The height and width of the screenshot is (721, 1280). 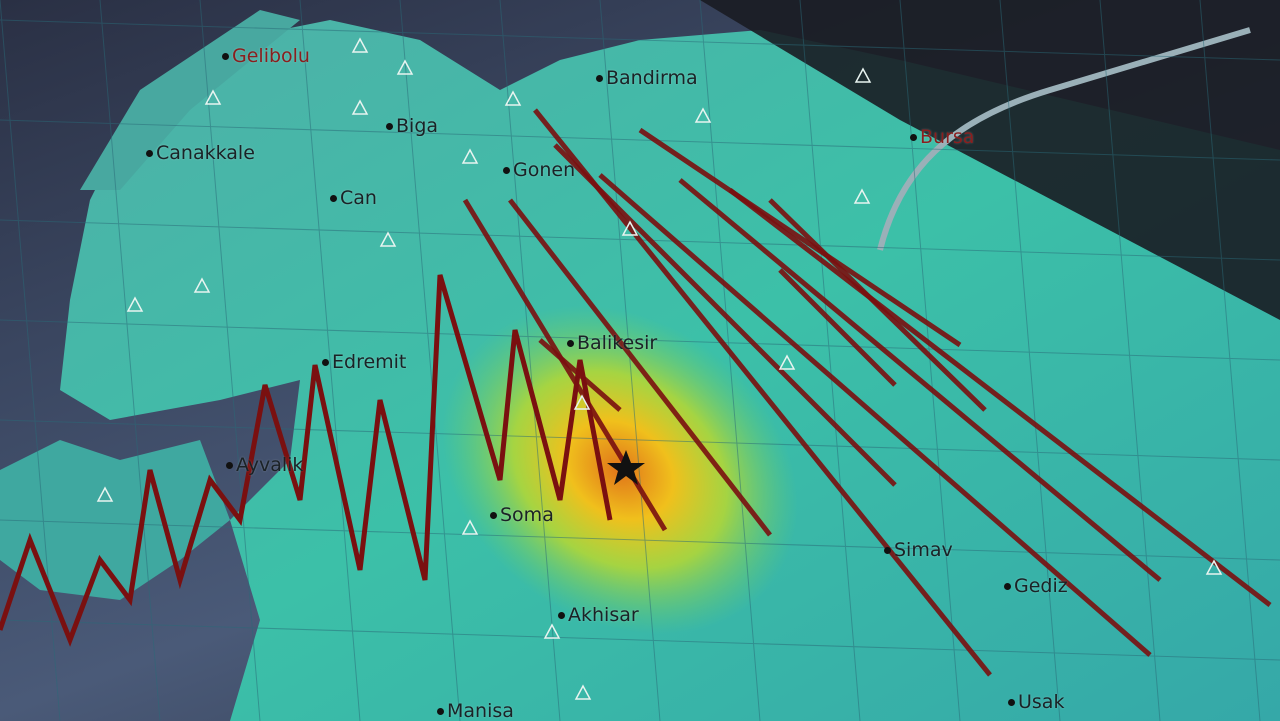 I want to click on city-label: Edremit, so click(x=364, y=362).